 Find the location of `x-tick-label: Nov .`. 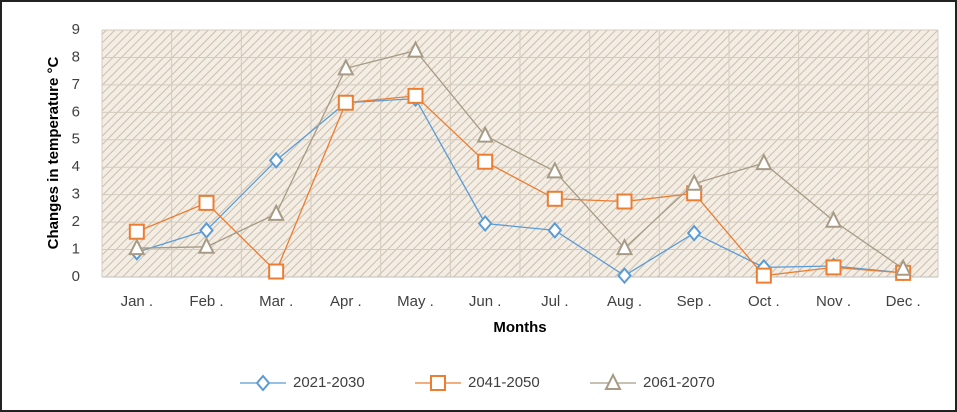

x-tick-label: Nov . is located at coordinates (833, 301).